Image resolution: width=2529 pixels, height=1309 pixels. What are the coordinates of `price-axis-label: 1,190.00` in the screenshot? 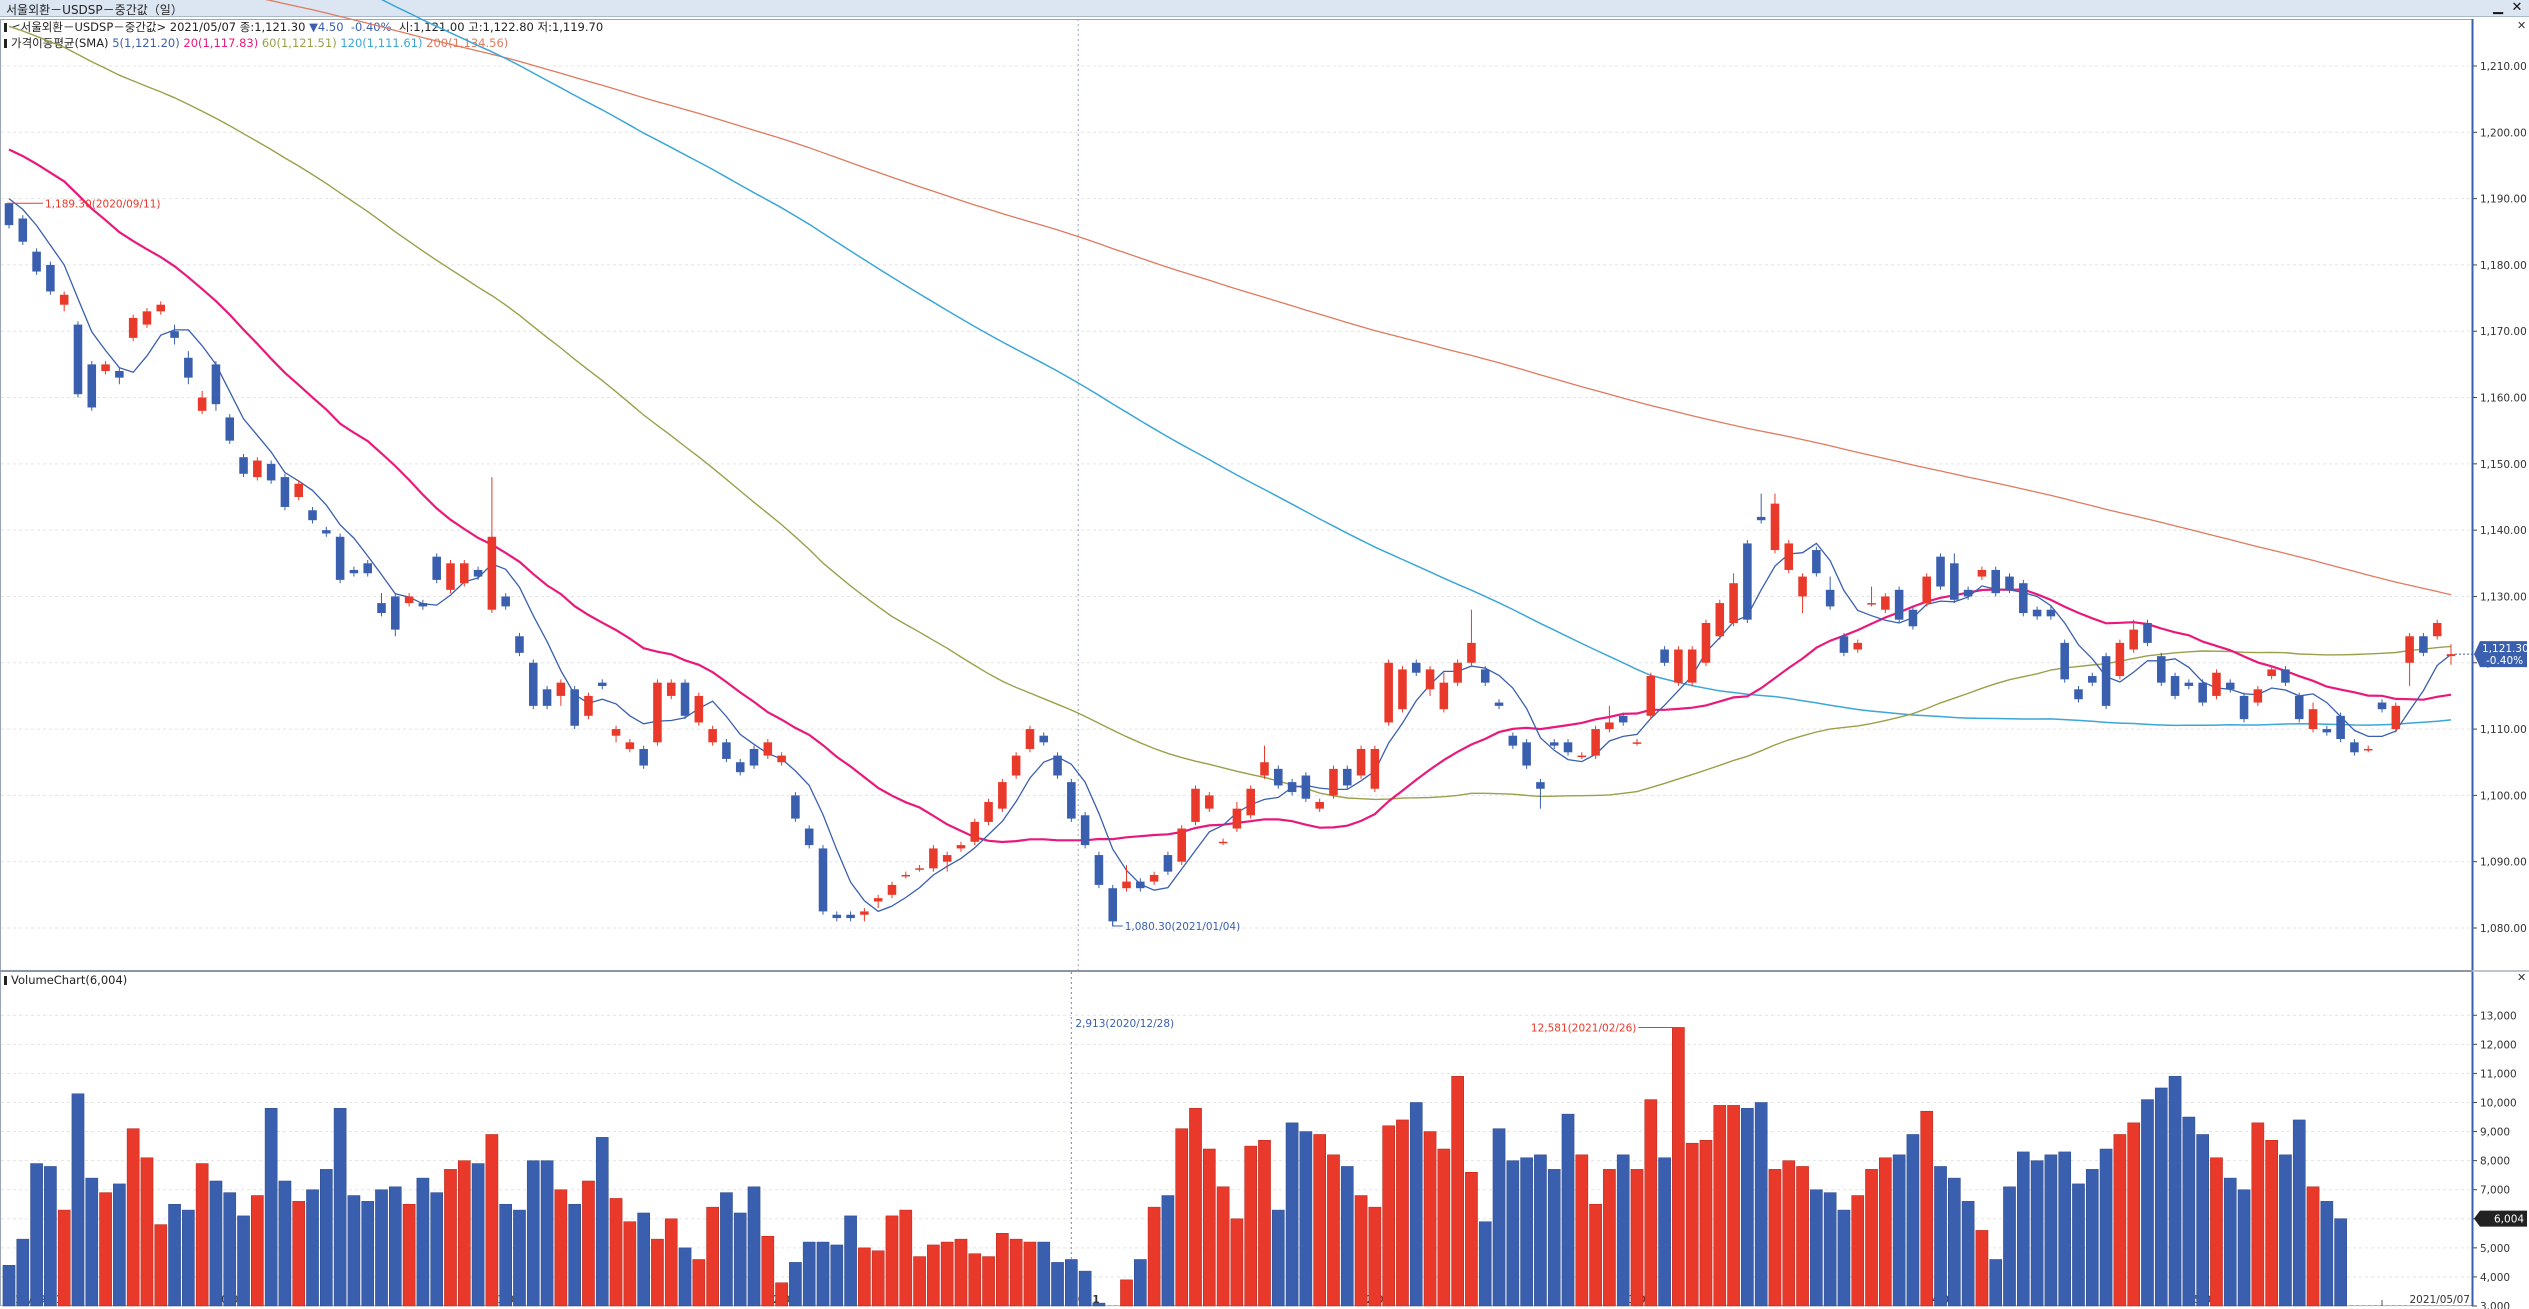 It's located at (2503, 200).